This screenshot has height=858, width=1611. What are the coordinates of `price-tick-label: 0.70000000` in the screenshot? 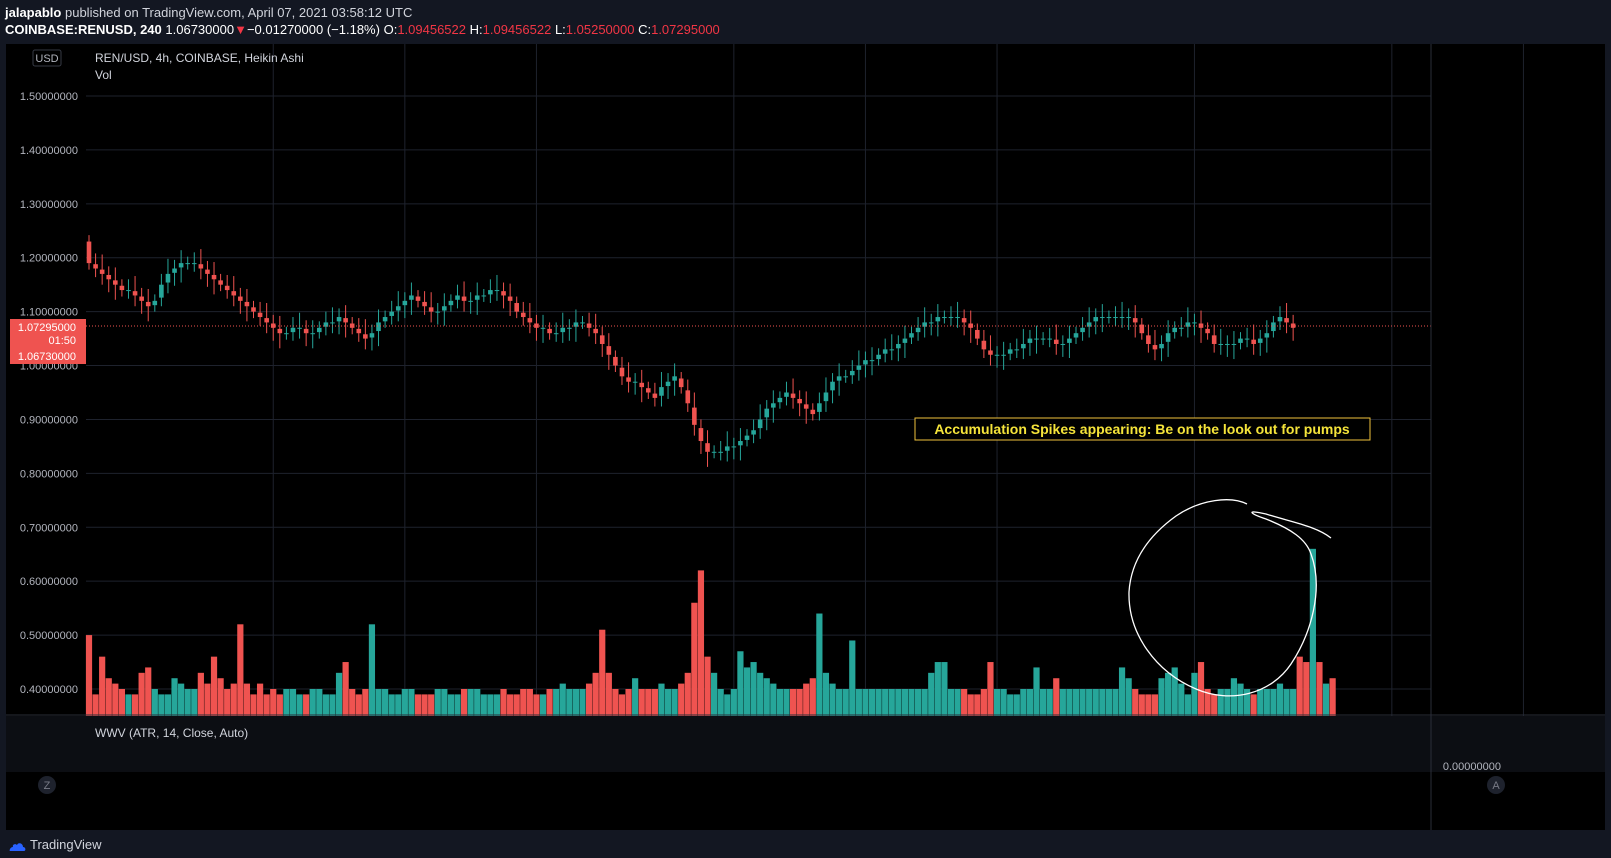 It's located at (49, 528).